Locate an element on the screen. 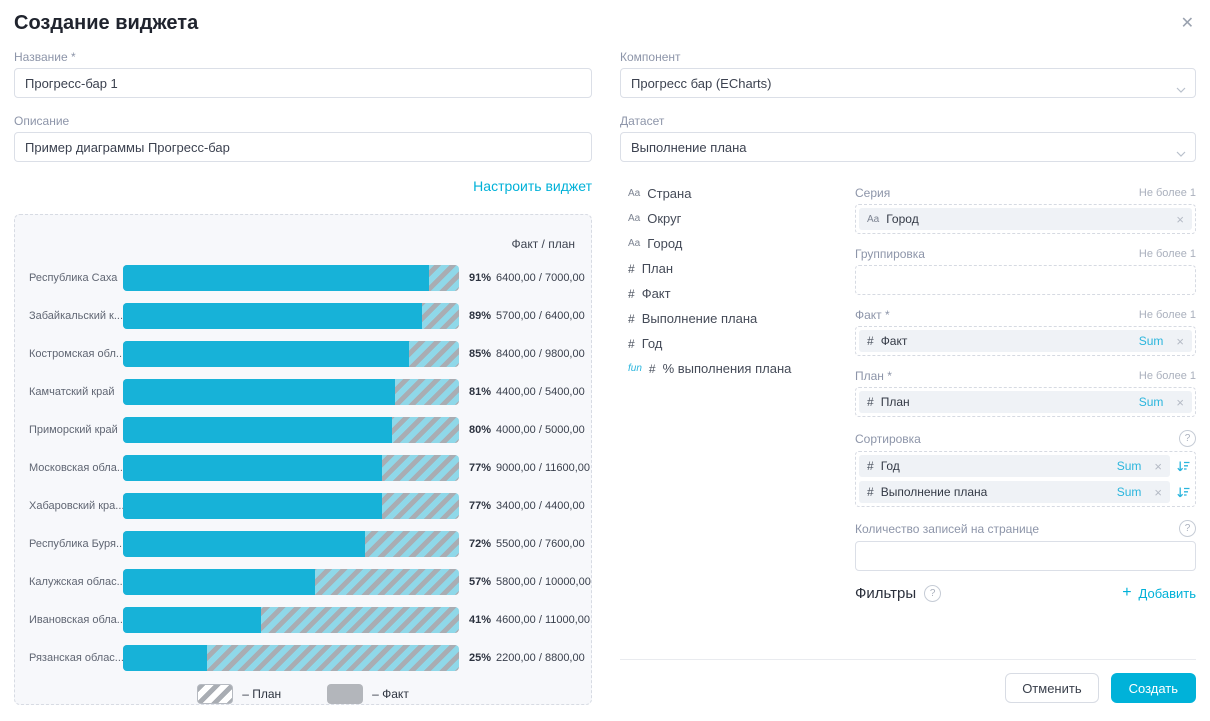 The height and width of the screenshot is (721, 1210). bar-value-label: 85% 8400,00 / 9800,00 is located at coordinates (527, 354).